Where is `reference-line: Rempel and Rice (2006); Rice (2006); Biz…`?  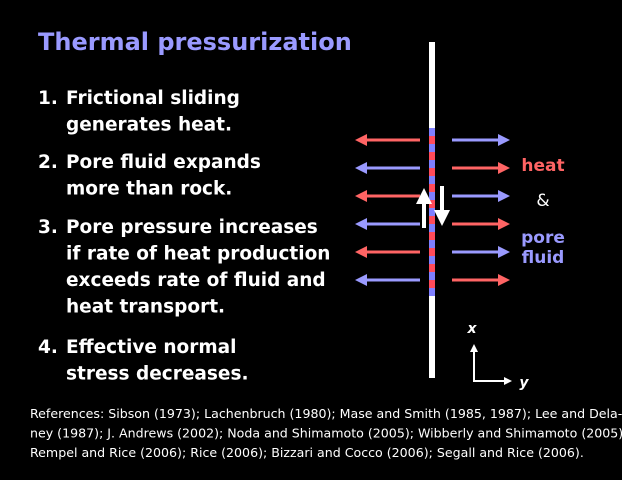 reference-line: Rempel and Rice (2006); Rice (2006); Biz… is located at coordinates (307, 452).